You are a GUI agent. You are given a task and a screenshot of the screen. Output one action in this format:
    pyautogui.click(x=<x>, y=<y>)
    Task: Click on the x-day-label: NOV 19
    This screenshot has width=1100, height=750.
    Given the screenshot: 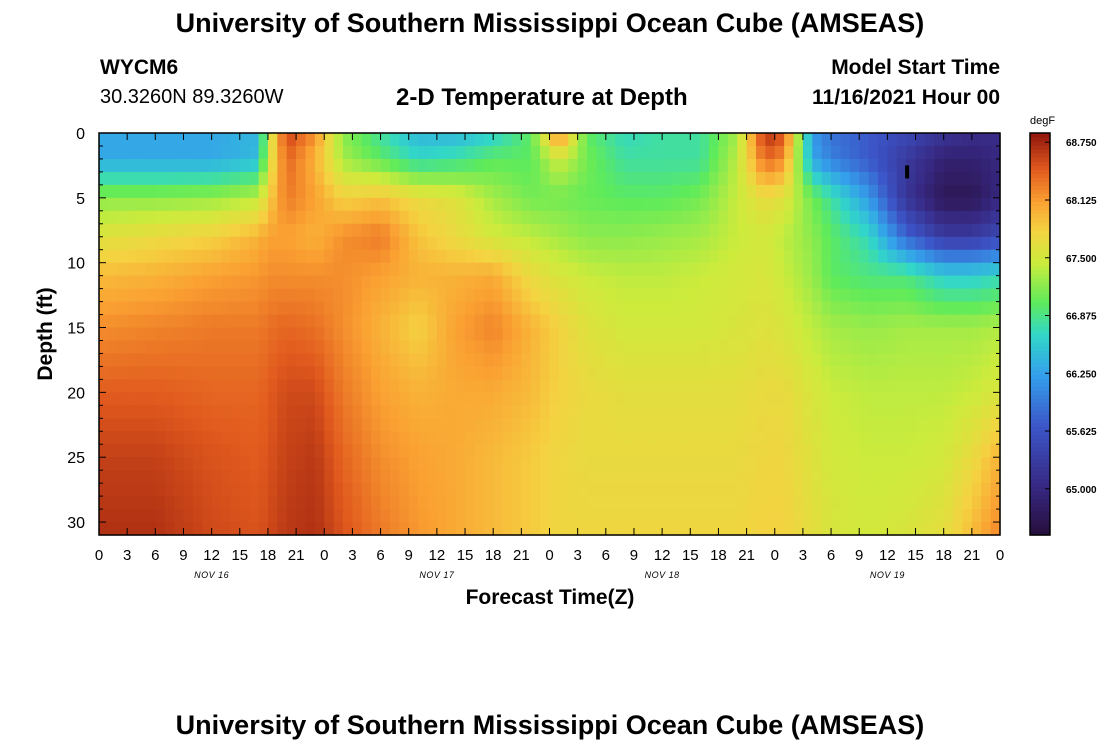 What is the action you would take?
    pyautogui.click(x=887, y=575)
    